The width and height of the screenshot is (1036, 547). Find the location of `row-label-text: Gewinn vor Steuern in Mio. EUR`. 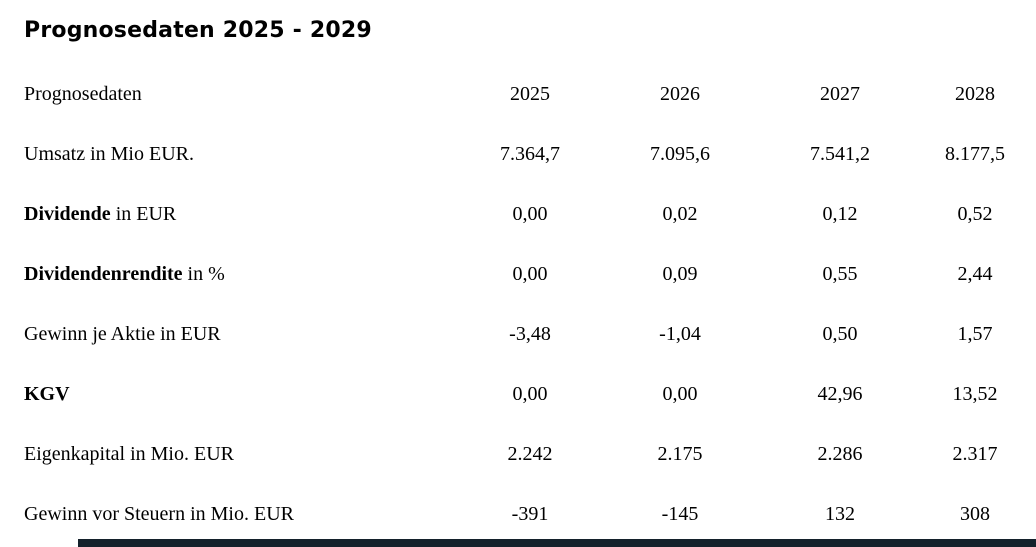

row-label-text: Gewinn vor Steuern in Mio. EUR is located at coordinates (159, 513).